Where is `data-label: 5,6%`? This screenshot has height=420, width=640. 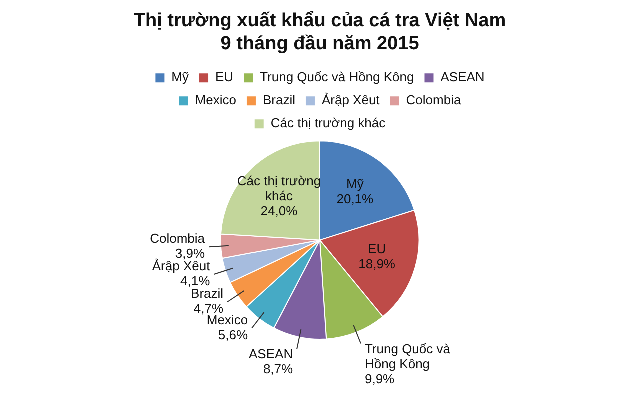 data-label: 5,6% is located at coordinates (233, 334).